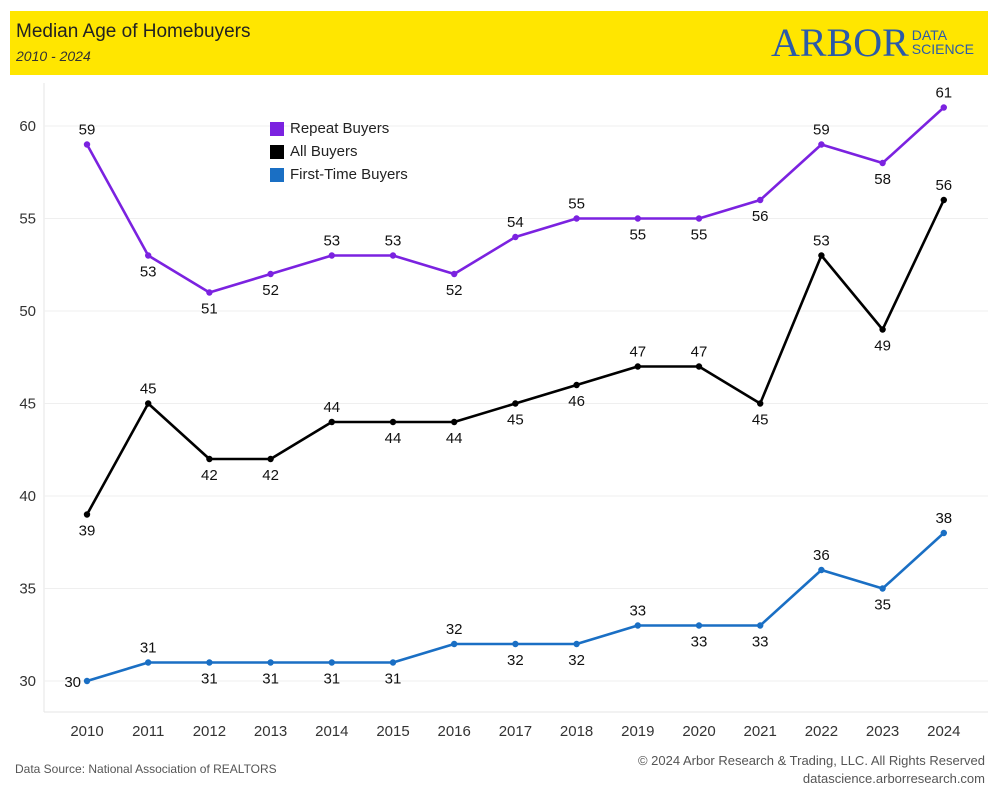 The width and height of the screenshot is (1000, 800). What do you see at coordinates (882, 346) in the screenshot?
I see `data-label-all: 49` at bounding box center [882, 346].